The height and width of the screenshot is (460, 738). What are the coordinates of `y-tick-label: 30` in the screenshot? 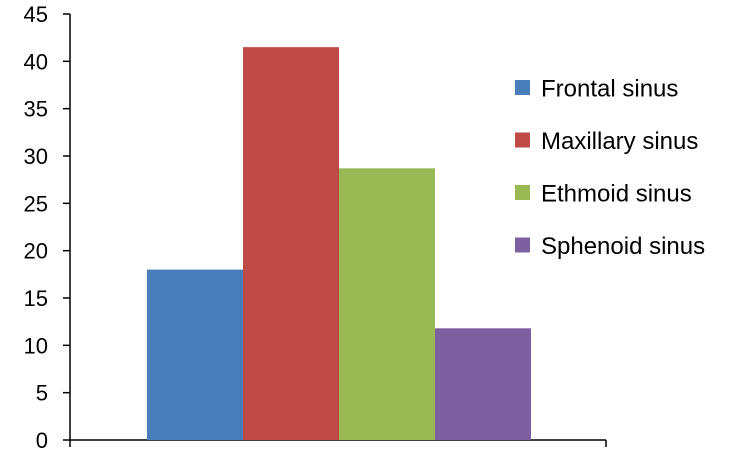 It's located at (36, 156).